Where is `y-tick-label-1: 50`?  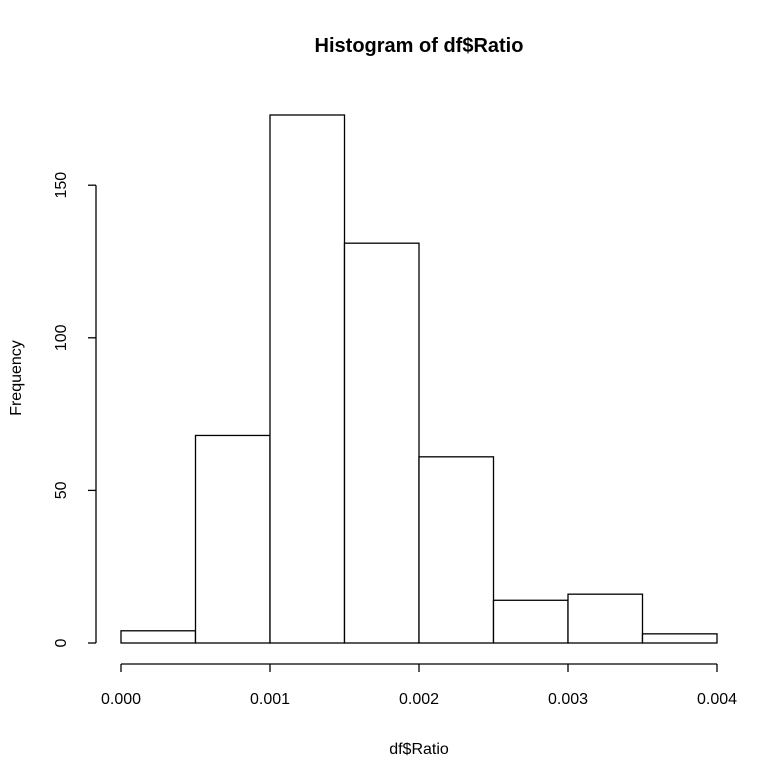 y-tick-label-1: 50 is located at coordinates (61, 490).